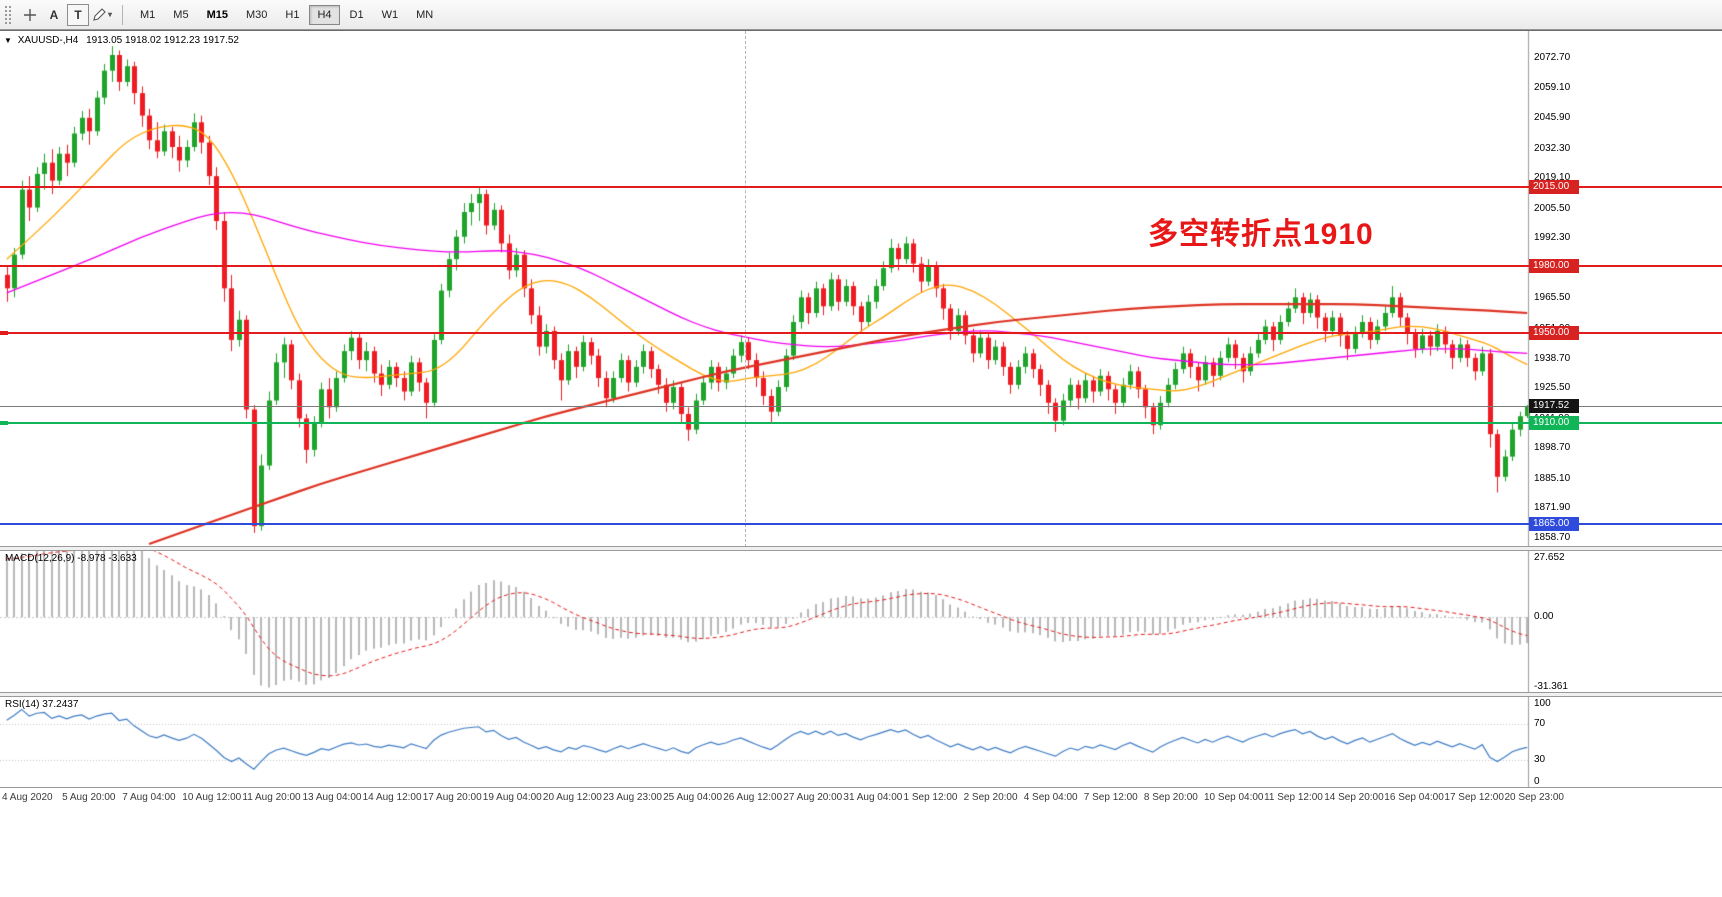 This screenshot has width=1722, height=897. Describe the element at coordinates (1534, 797) in the screenshot. I see `time-axis-label: 20 Sep 23:00` at that location.